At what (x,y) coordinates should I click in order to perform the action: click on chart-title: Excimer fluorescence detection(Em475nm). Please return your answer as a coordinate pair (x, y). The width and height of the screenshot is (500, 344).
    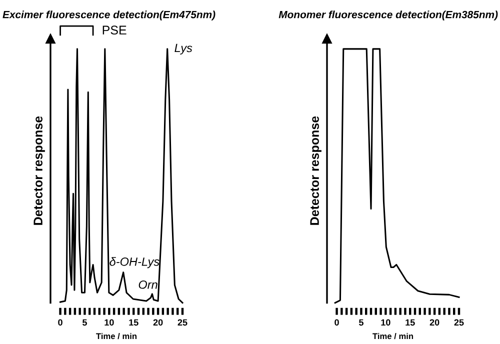
    Looking at the image, I should click on (109, 15).